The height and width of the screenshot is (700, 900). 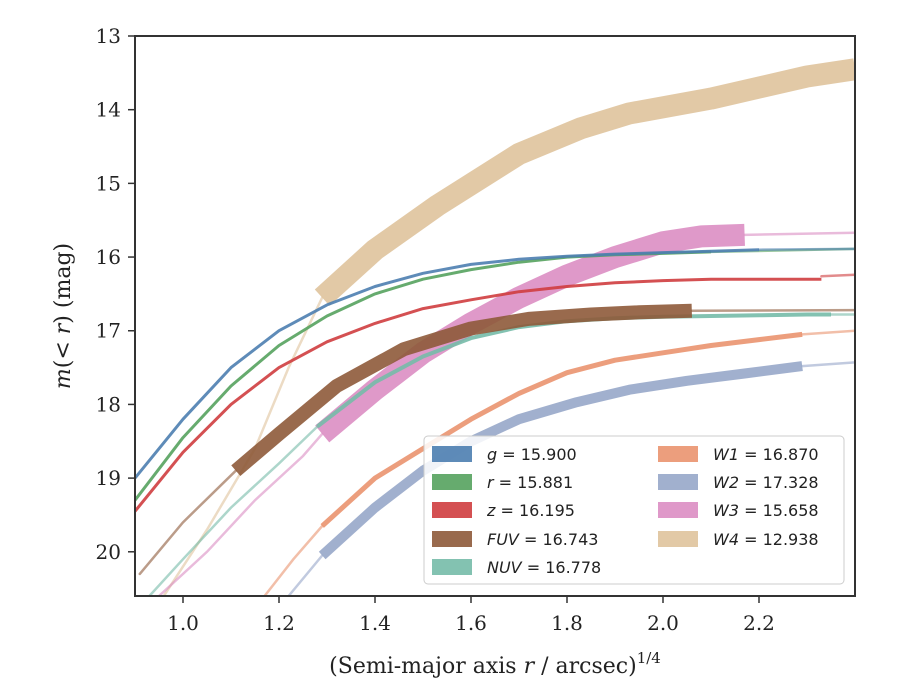 I want to click on legend-swatch-g, so click(x=452, y=454).